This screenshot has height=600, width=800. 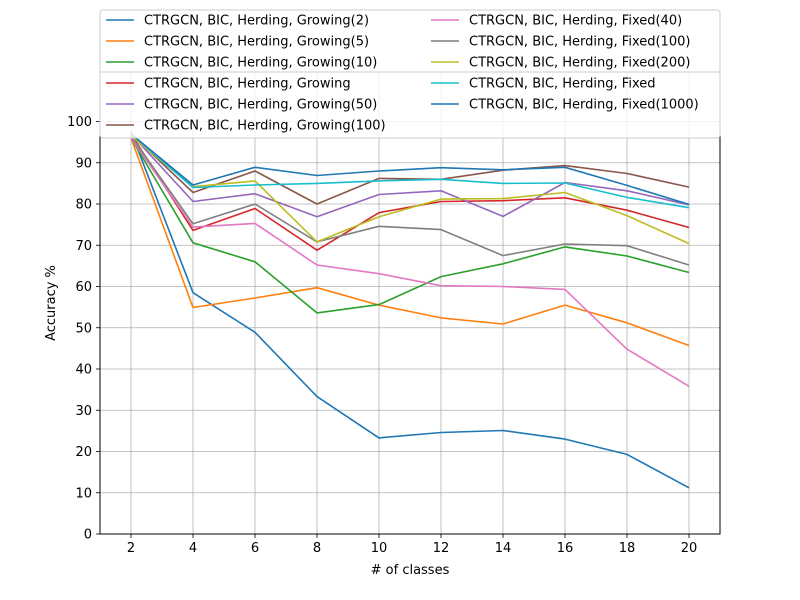 What do you see at coordinates (83, 287) in the screenshot?
I see `y-tick-label: 60` at bounding box center [83, 287].